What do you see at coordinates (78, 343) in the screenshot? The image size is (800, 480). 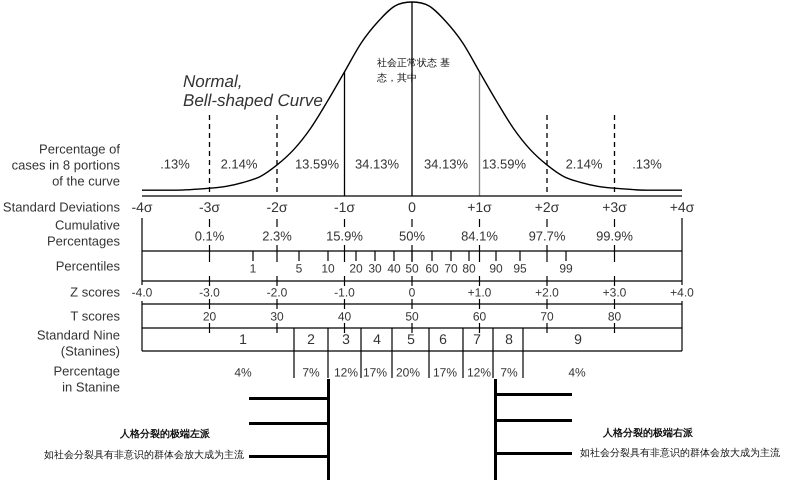 I see `text: Standard Nine (Stanines)` at bounding box center [78, 343].